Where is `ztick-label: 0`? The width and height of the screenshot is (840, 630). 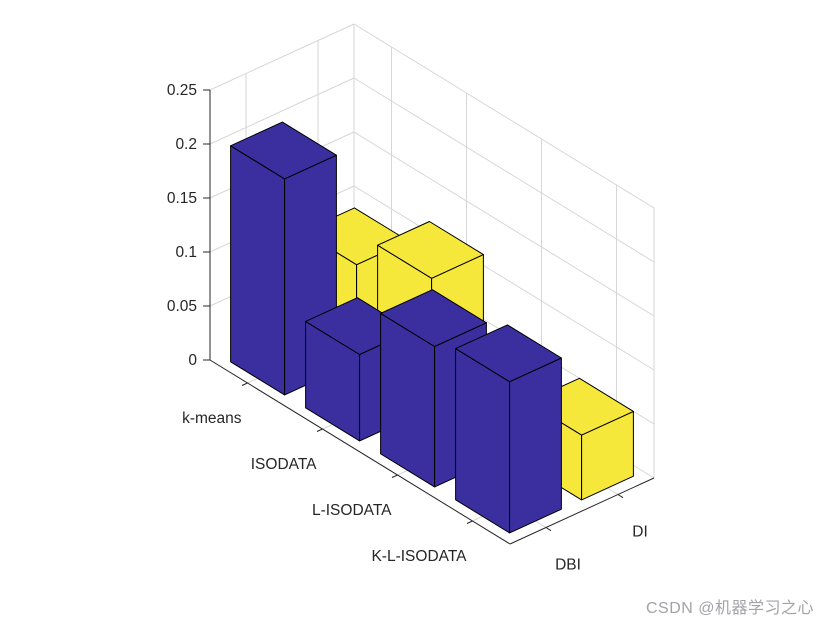 ztick-label: 0 is located at coordinates (192, 360).